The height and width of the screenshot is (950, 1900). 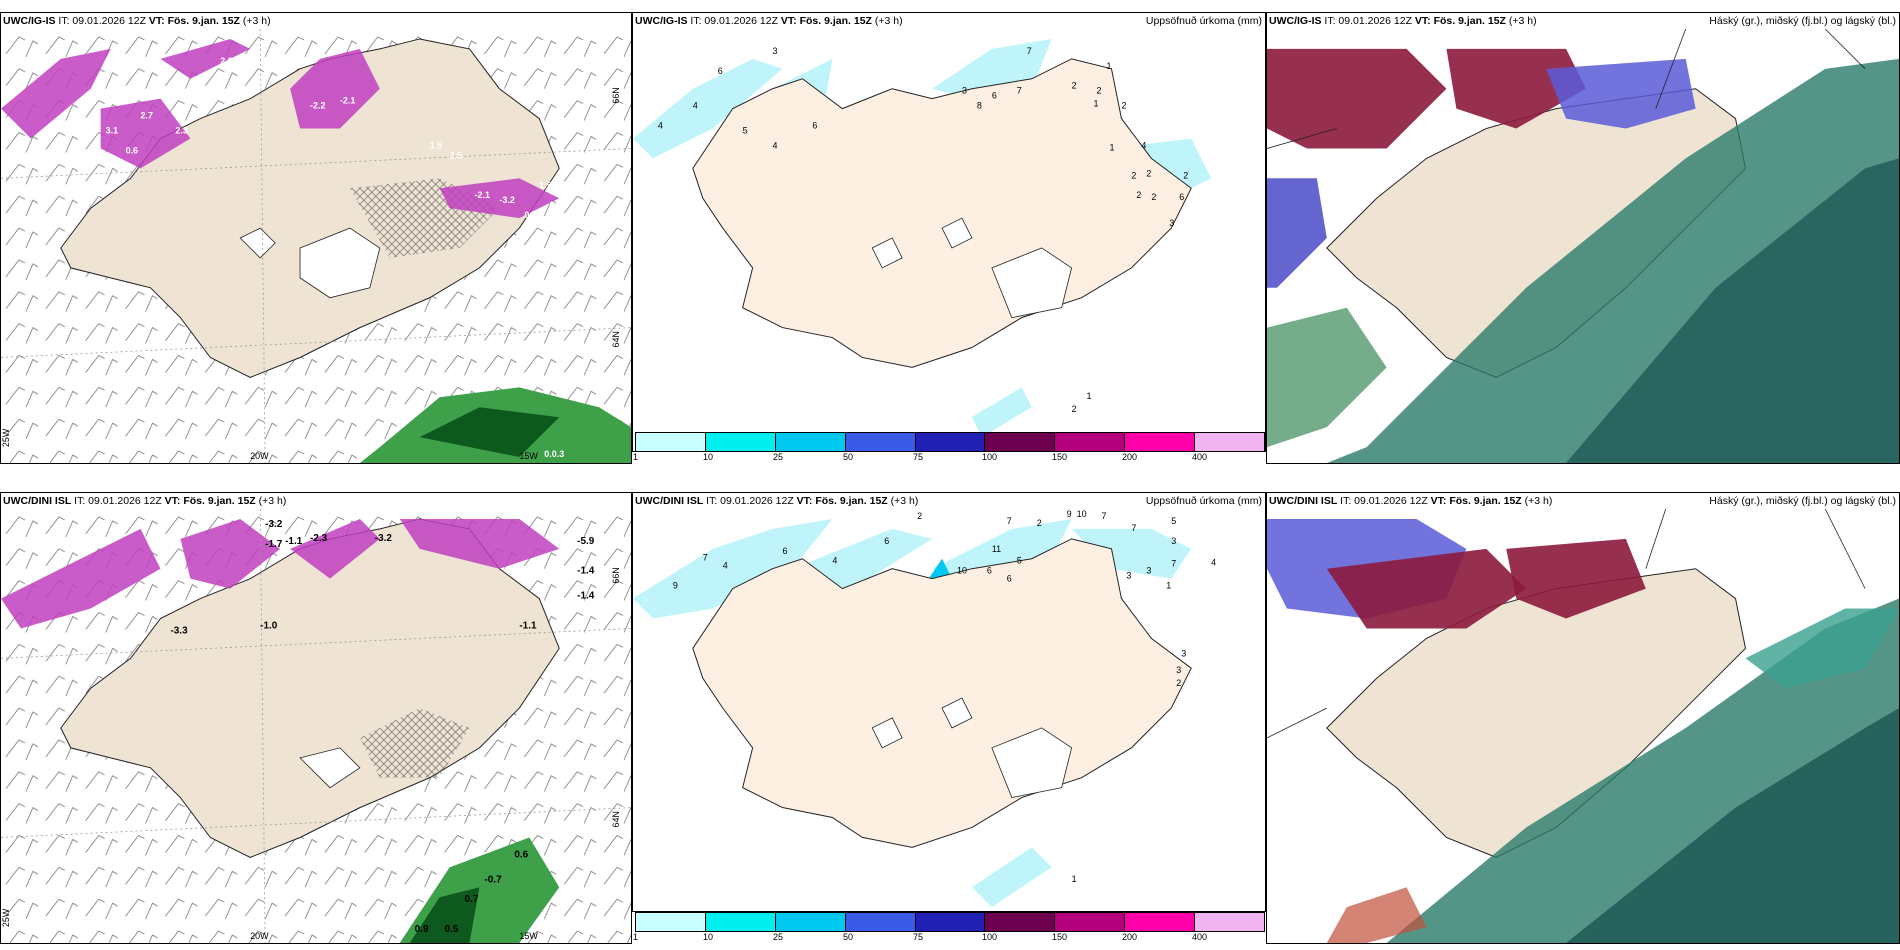 I want to click on label: -1.7, so click(x=274, y=544).